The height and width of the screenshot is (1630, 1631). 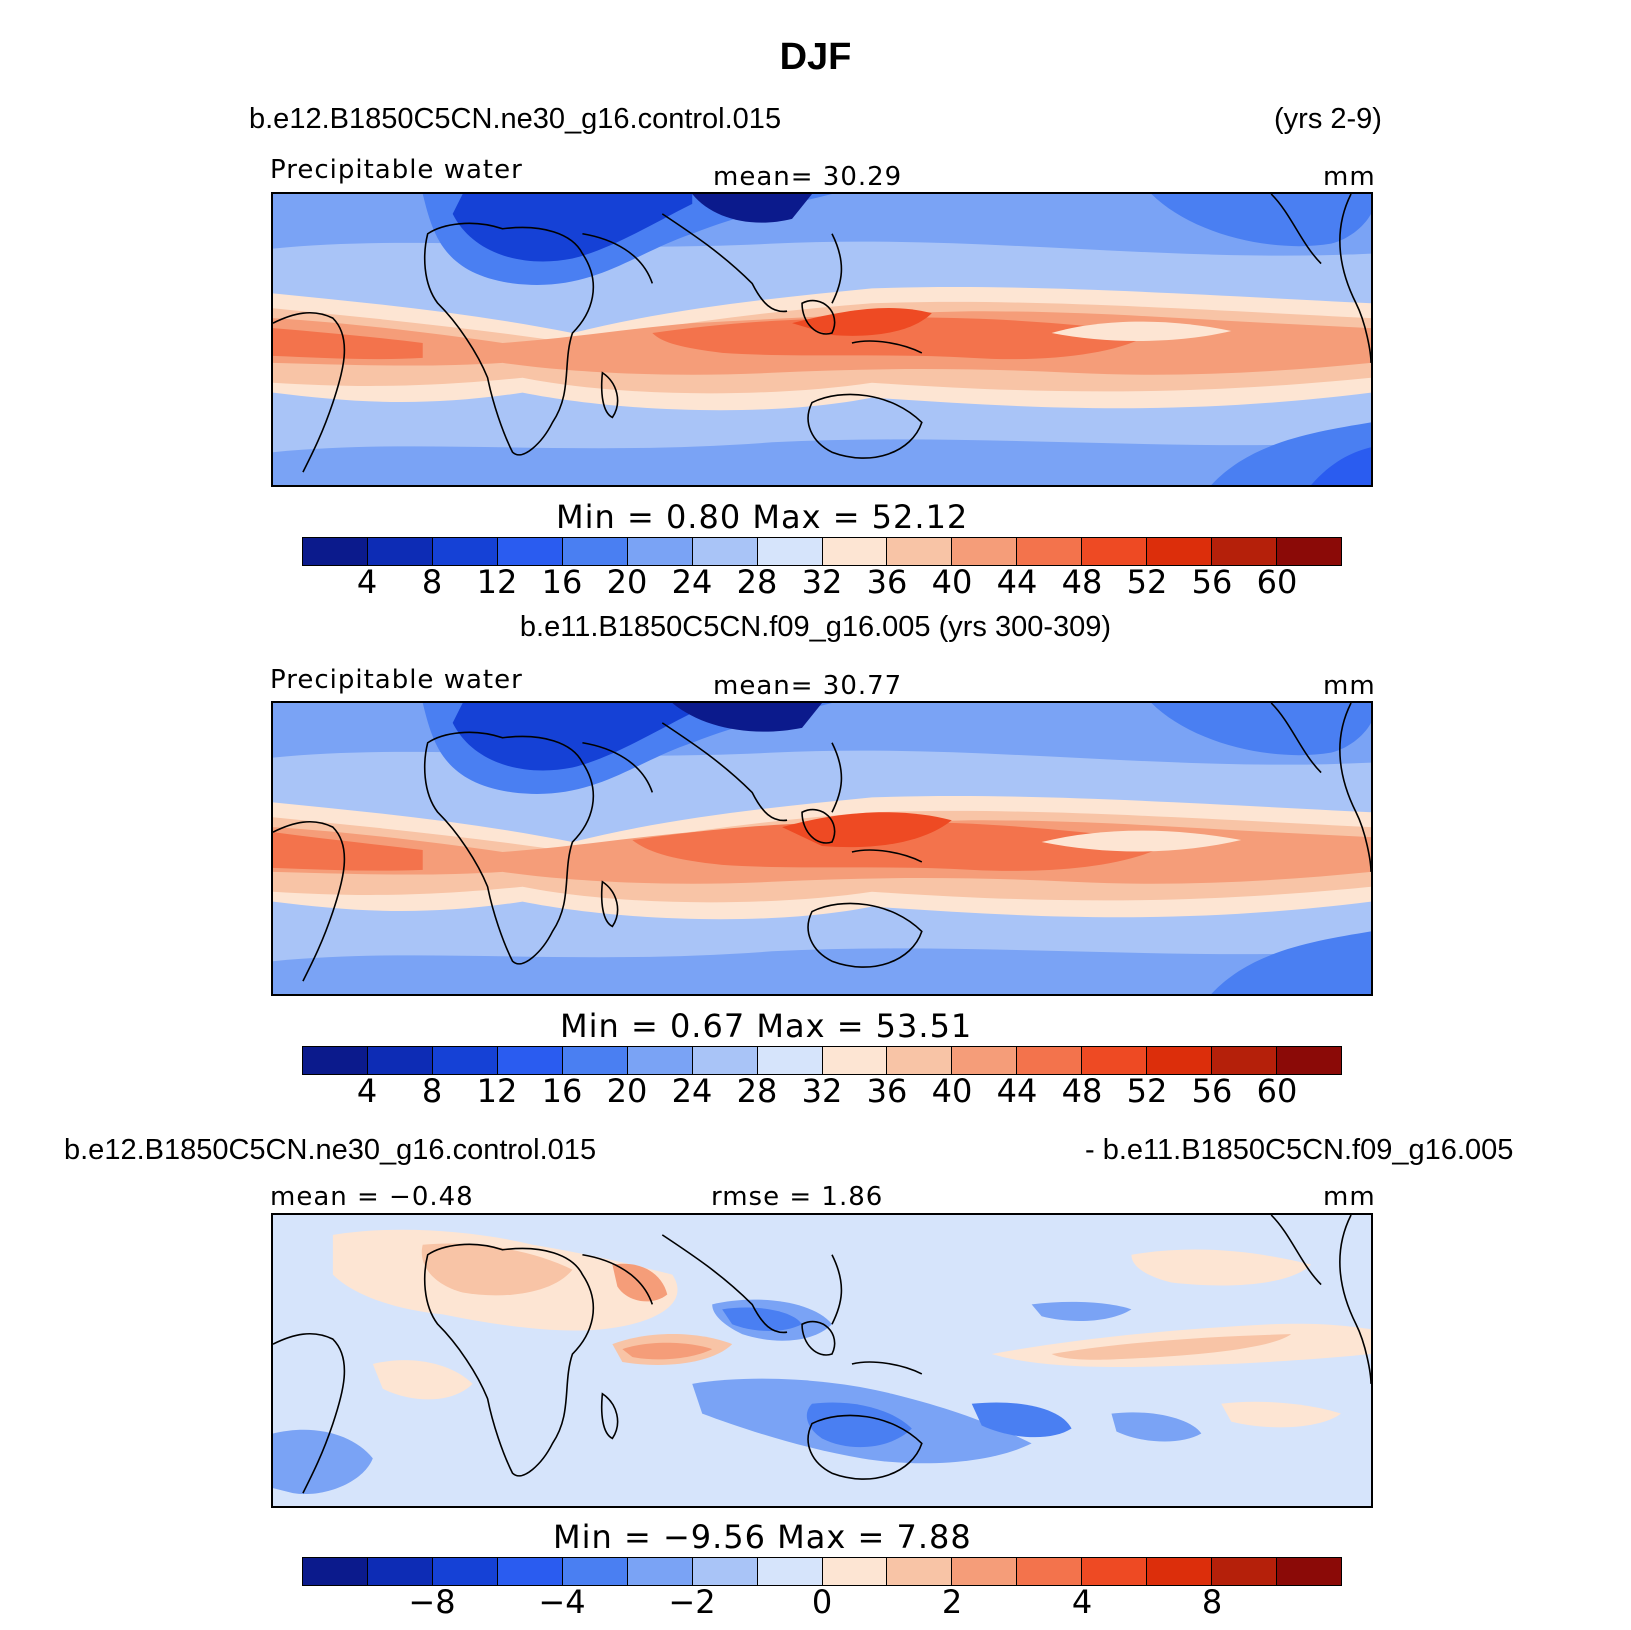 What do you see at coordinates (497, 582) in the screenshot?
I see `colorbar-tick-label: 12` at bounding box center [497, 582].